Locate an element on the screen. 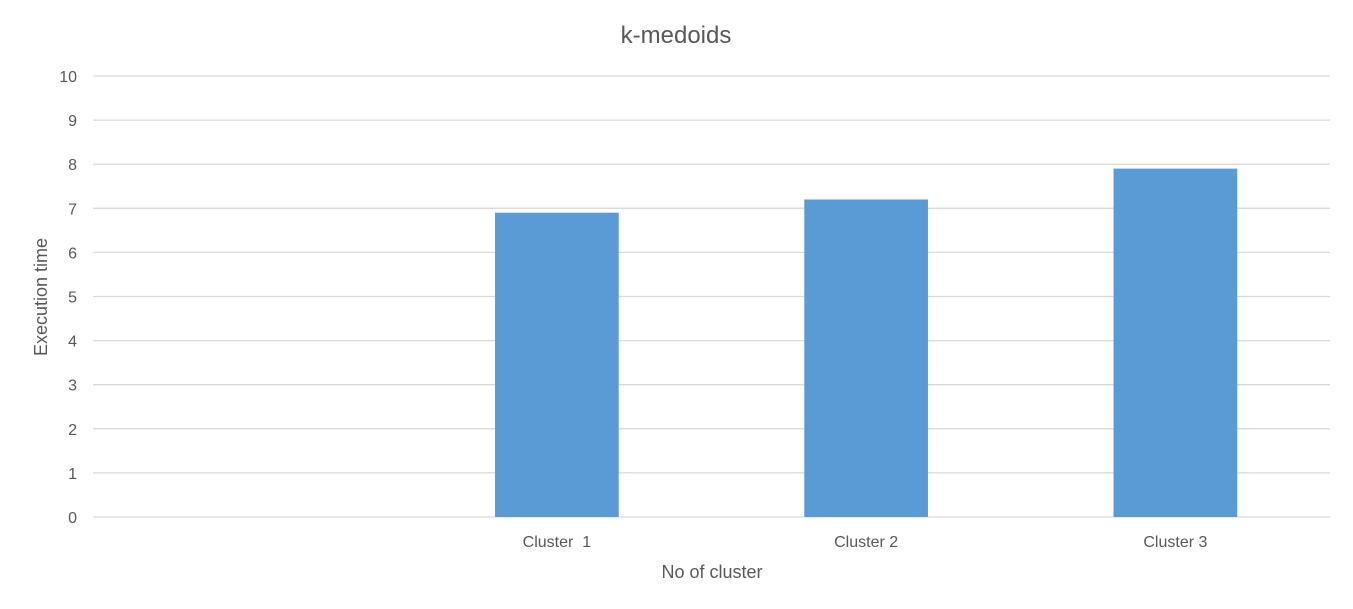 The width and height of the screenshot is (1353, 609). chart-title: k-medoids is located at coordinates (676, 35).